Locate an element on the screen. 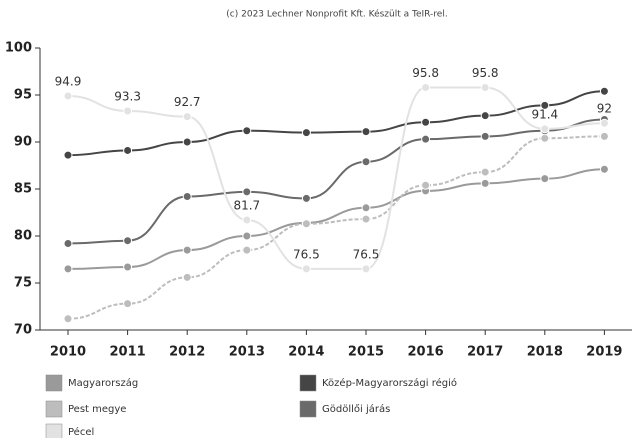 Image resolution: width=634 pixels, height=438 pixels. data-label: 92.7 is located at coordinates (187, 102).